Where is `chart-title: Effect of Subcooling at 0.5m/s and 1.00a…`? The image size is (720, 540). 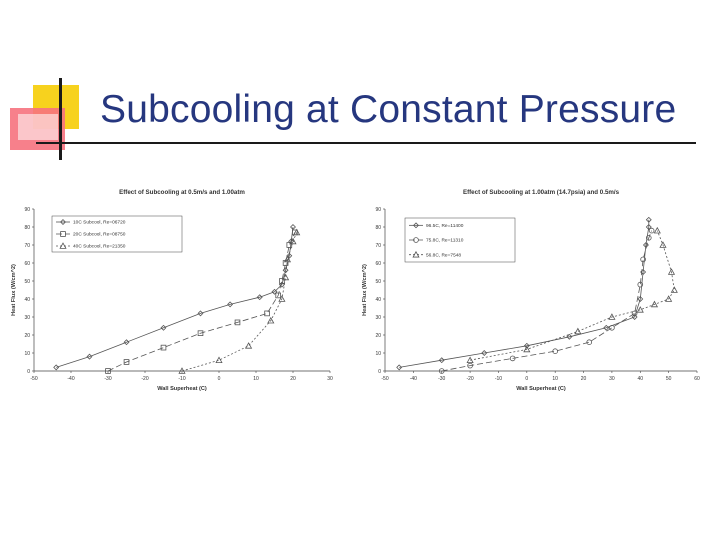
chart-title: Effect of Subcooling at 0.5m/s and 1.00a… is located at coordinates (182, 192).